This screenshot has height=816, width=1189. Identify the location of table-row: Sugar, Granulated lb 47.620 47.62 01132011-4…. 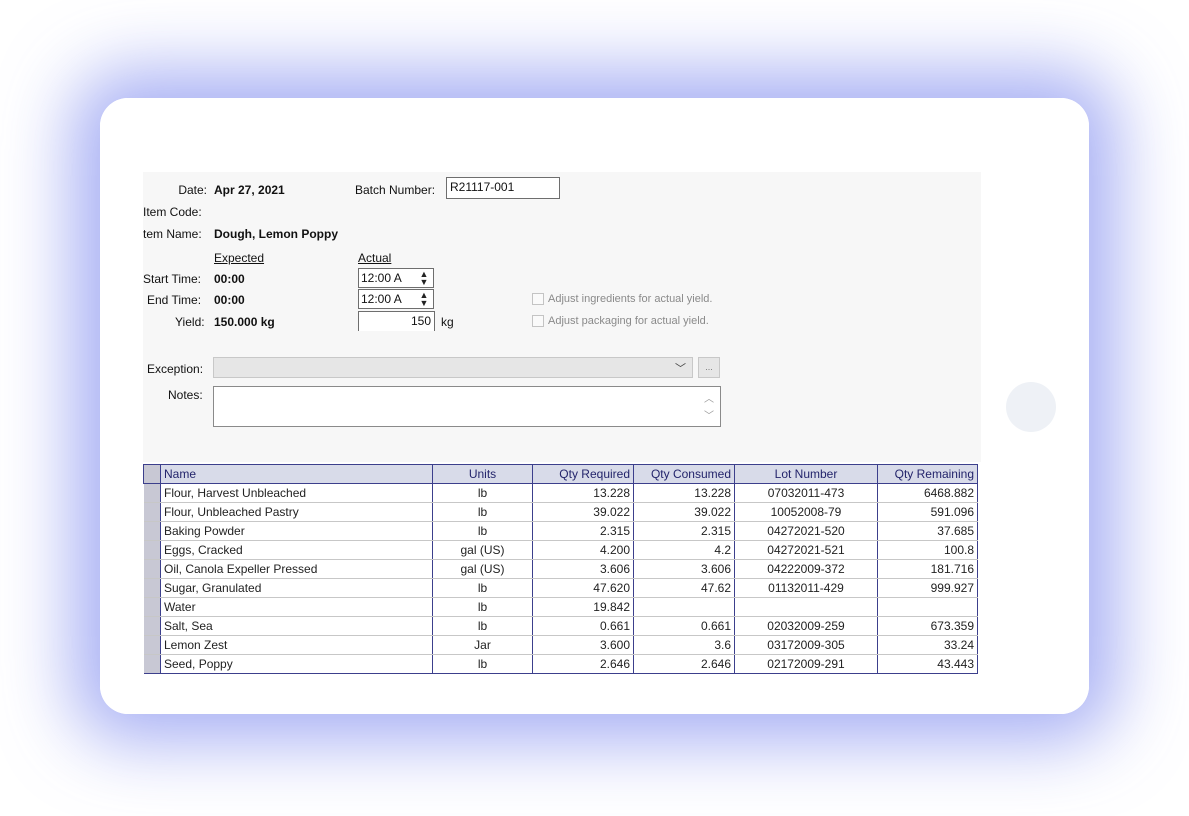
(560, 588).